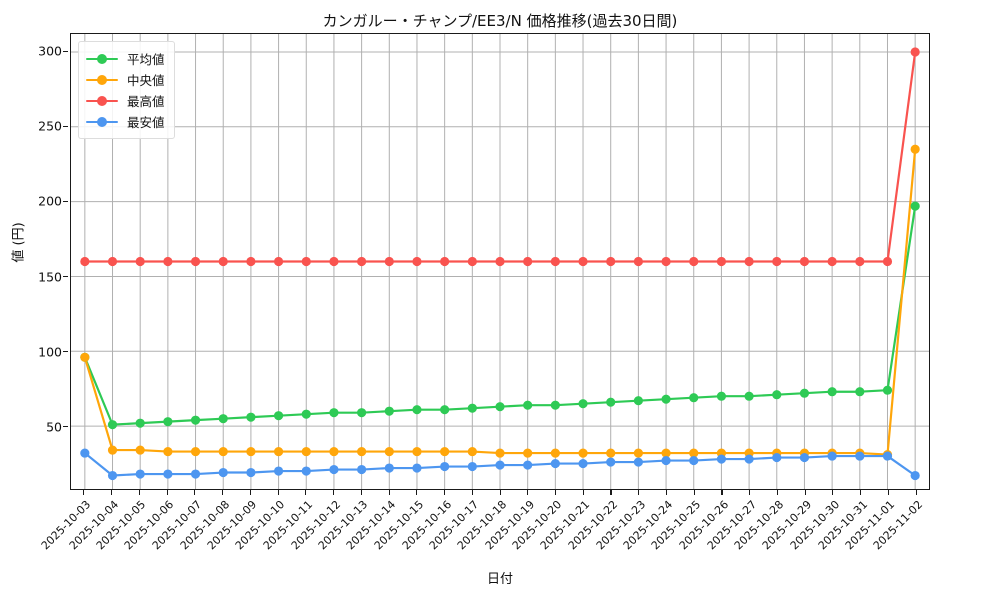  Describe the element at coordinates (125, 121) in the screenshot. I see `legend-item: 最安値` at that location.